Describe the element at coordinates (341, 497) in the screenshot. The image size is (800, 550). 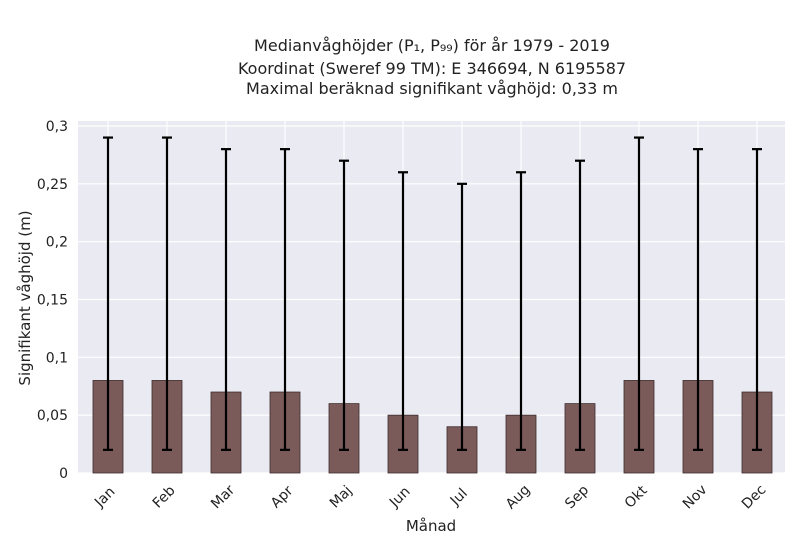
I see `x-tick-label: Maj` at that location.